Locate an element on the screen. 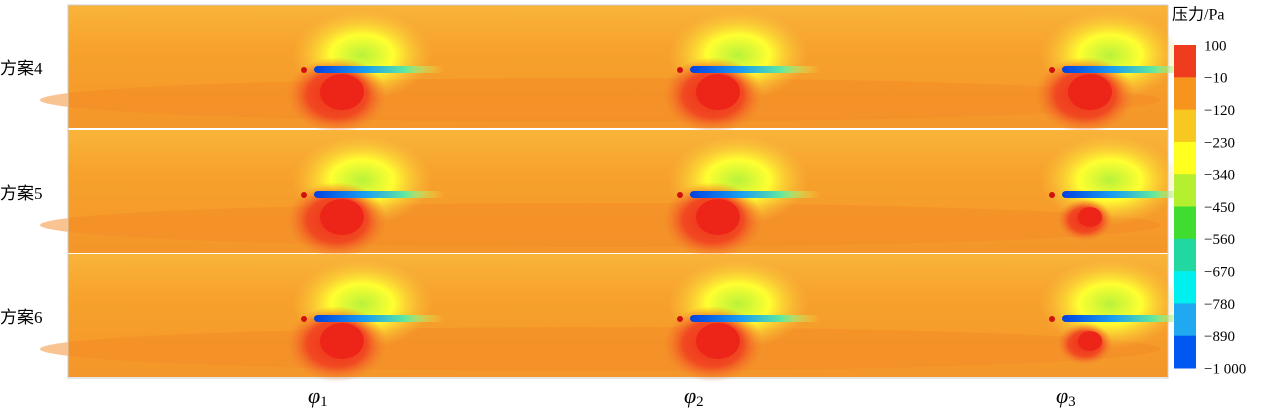 This screenshot has width=1268, height=414. colorbar-label: −450 is located at coordinates (1219, 208).